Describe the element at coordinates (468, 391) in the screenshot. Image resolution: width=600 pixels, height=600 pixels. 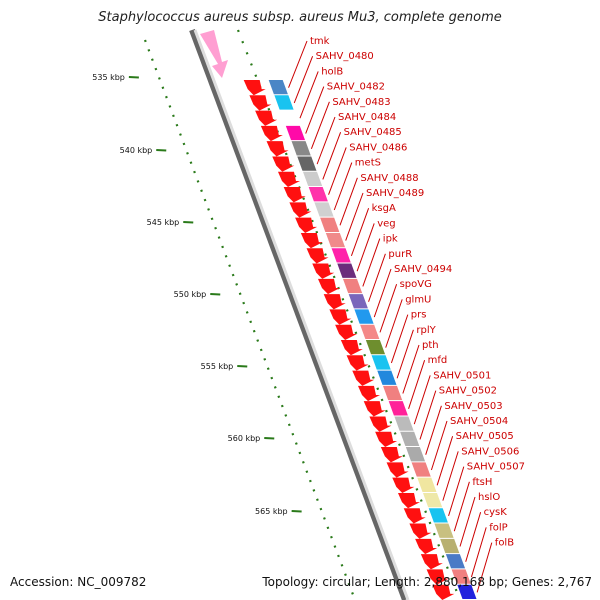
I see `gene-label: SAHV_0502` at that location.